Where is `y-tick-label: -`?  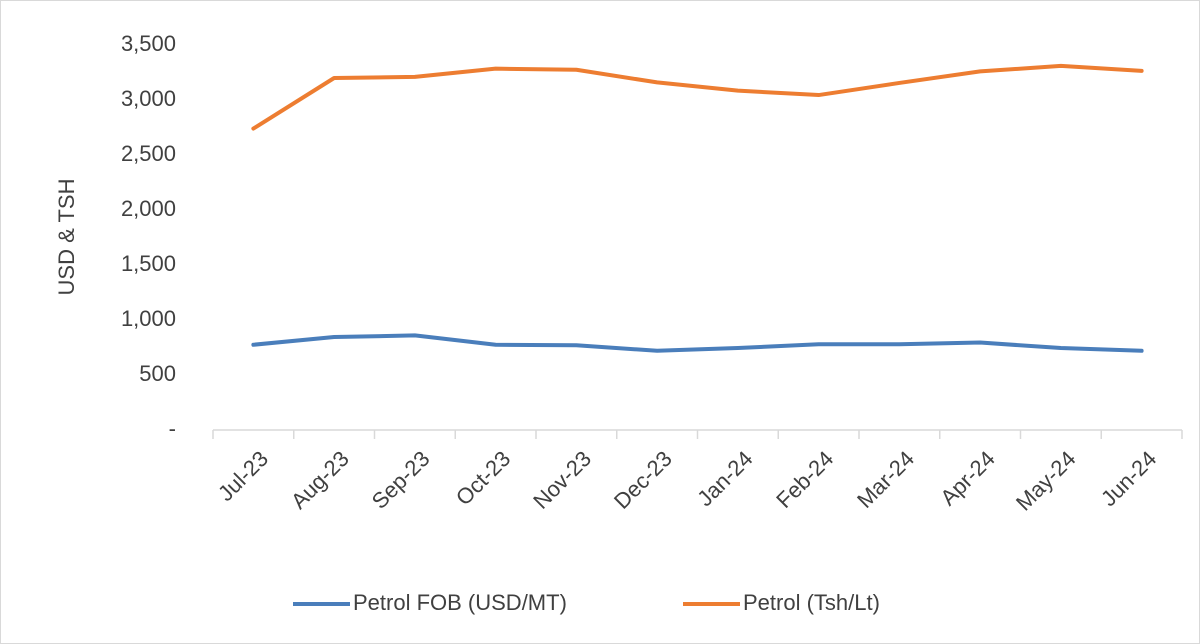 y-tick-label: - is located at coordinates (172, 428).